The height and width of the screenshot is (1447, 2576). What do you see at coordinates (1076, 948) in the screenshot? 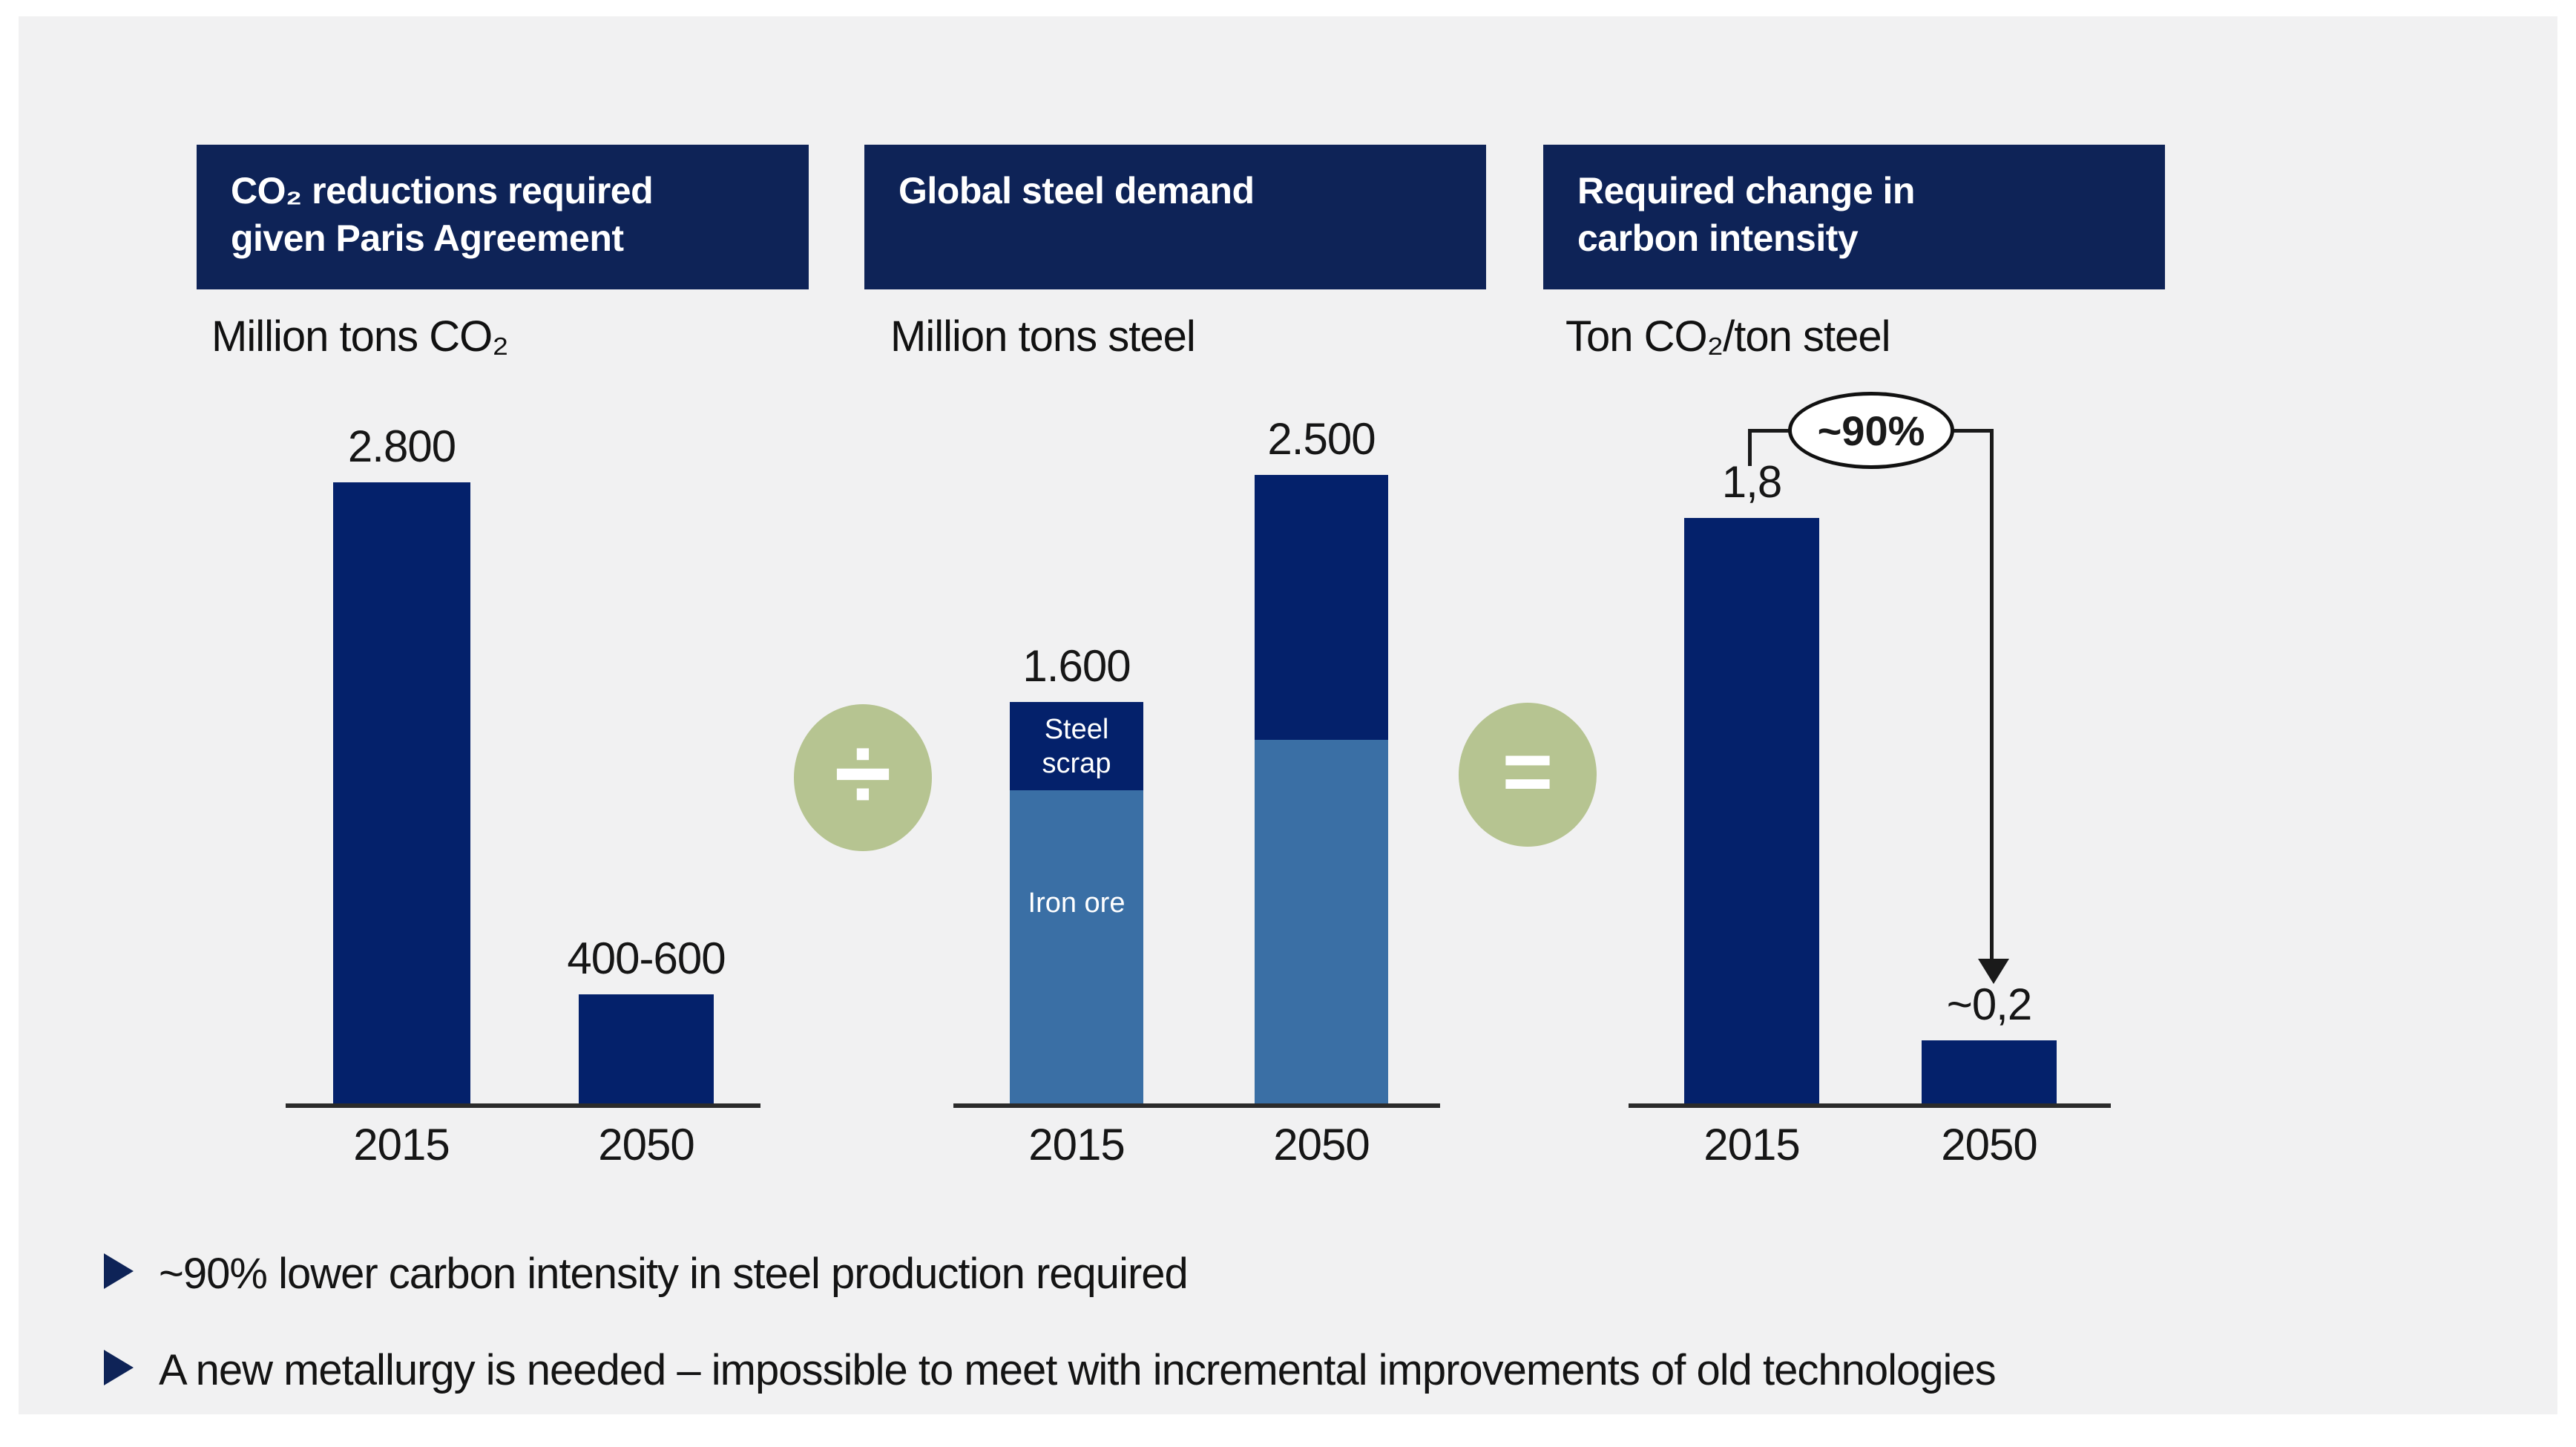
I see `segment-iron-ore: Iron ore` at bounding box center [1076, 948].